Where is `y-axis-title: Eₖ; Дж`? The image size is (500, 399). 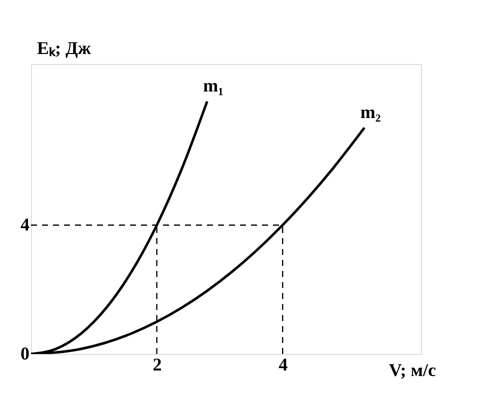 y-axis-title: Eₖ; Дж is located at coordinates (64, 48).